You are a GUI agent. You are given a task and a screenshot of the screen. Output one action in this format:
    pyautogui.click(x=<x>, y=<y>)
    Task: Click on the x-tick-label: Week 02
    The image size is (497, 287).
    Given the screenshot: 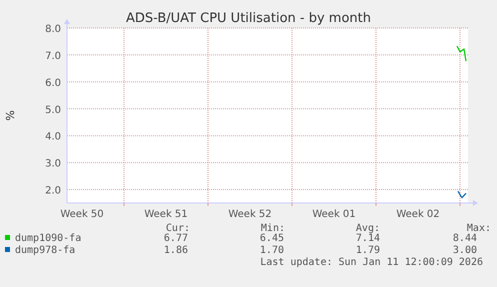 What is the action you would take?
    pyautogui.click(x=418, y=214)
    